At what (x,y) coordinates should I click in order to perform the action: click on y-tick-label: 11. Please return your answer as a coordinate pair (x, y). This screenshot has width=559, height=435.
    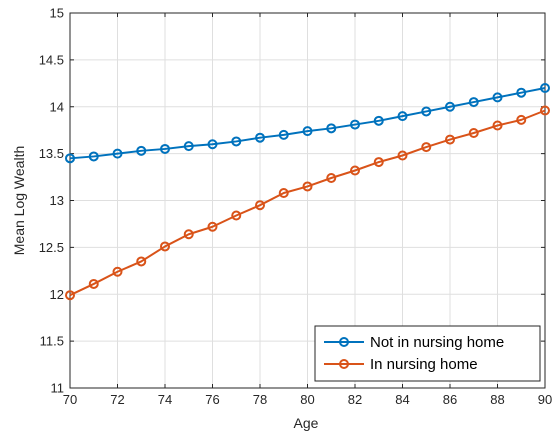
    Looking at the image, I should click on (58, 388).